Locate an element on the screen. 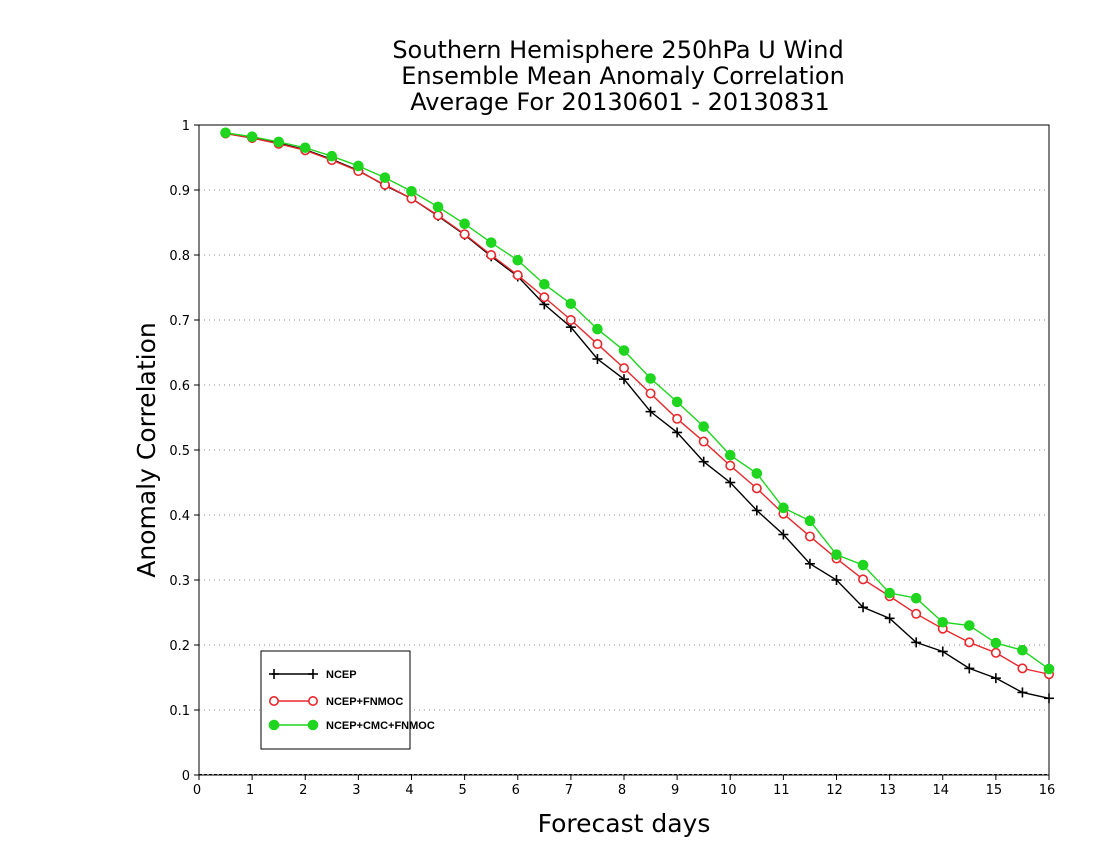  y-tick-label: 0.8 is located at coordinates (179, 256).